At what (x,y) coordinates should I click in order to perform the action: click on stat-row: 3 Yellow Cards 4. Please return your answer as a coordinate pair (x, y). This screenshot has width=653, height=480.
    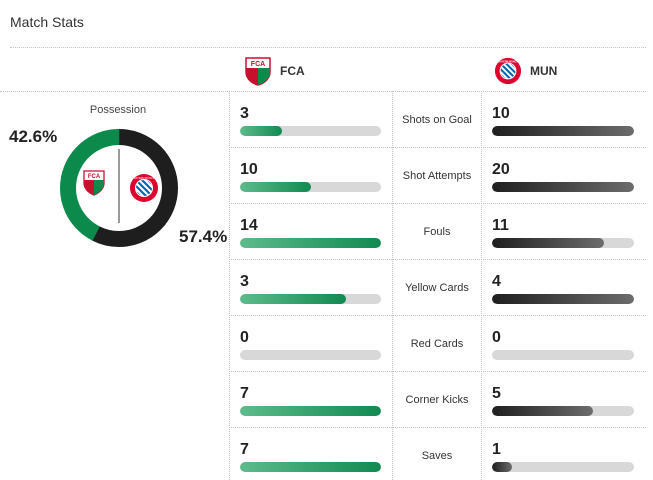
    Looking at the image, I should click on (437, 288).